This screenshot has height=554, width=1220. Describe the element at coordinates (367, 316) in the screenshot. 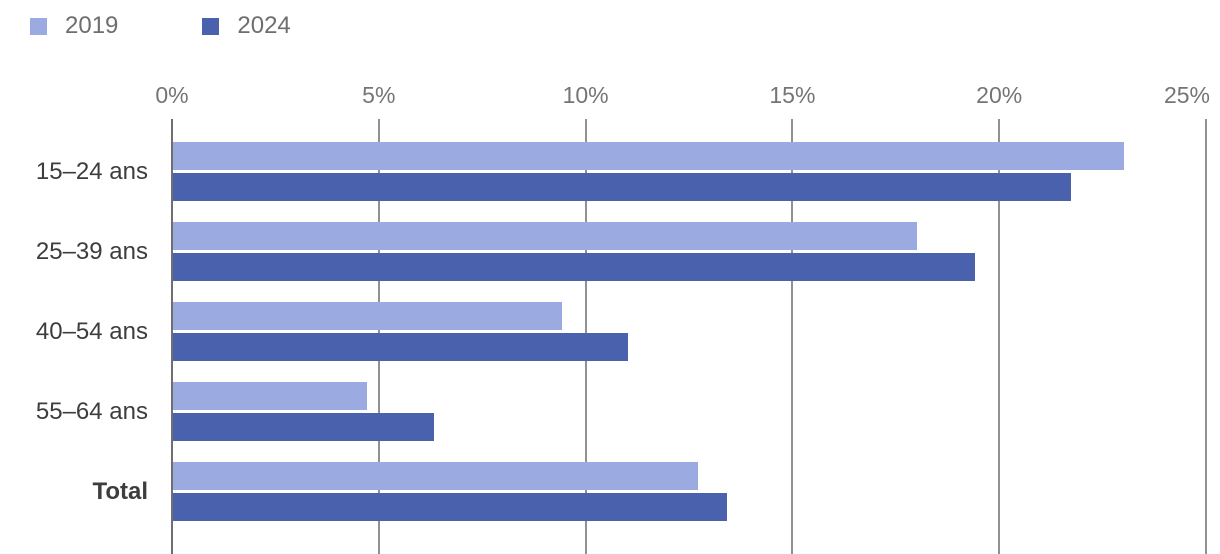

I see `bar-2019-40–54 ans` at that location.